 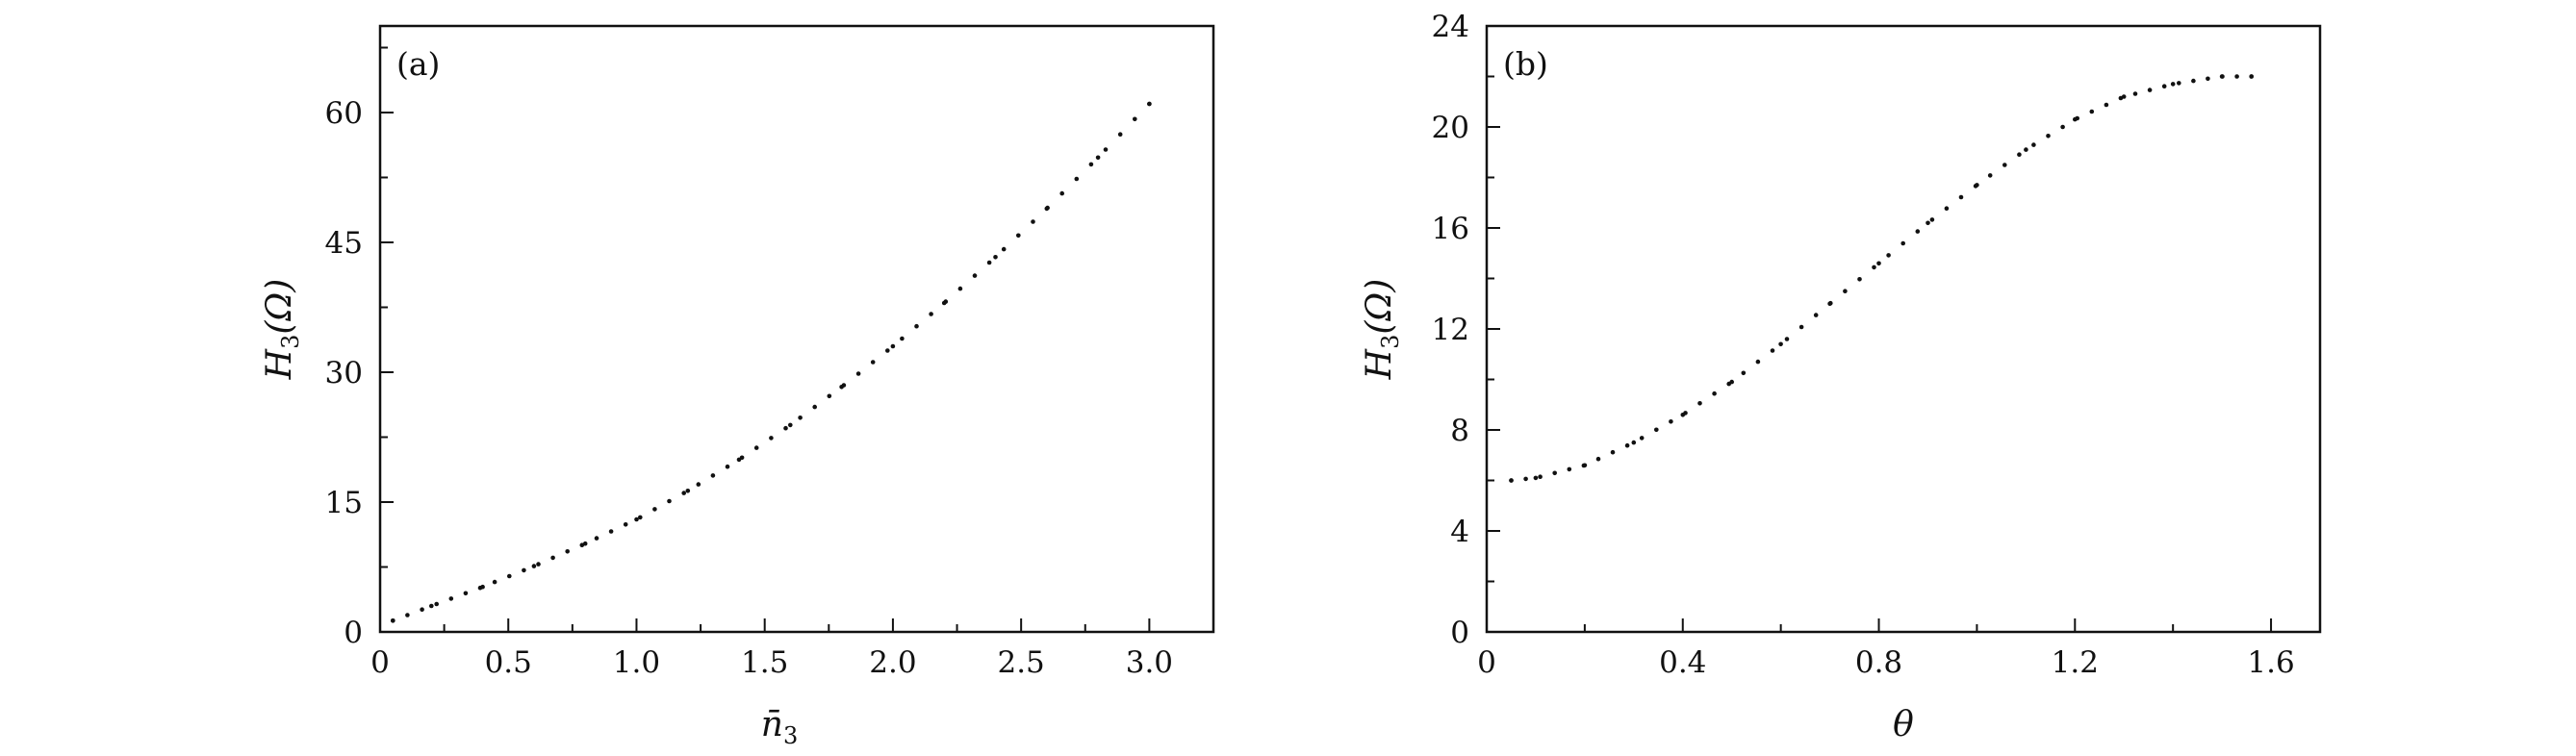 I want to click on chart-b-y-tick-label: 4, so click(x=1459, y=532).